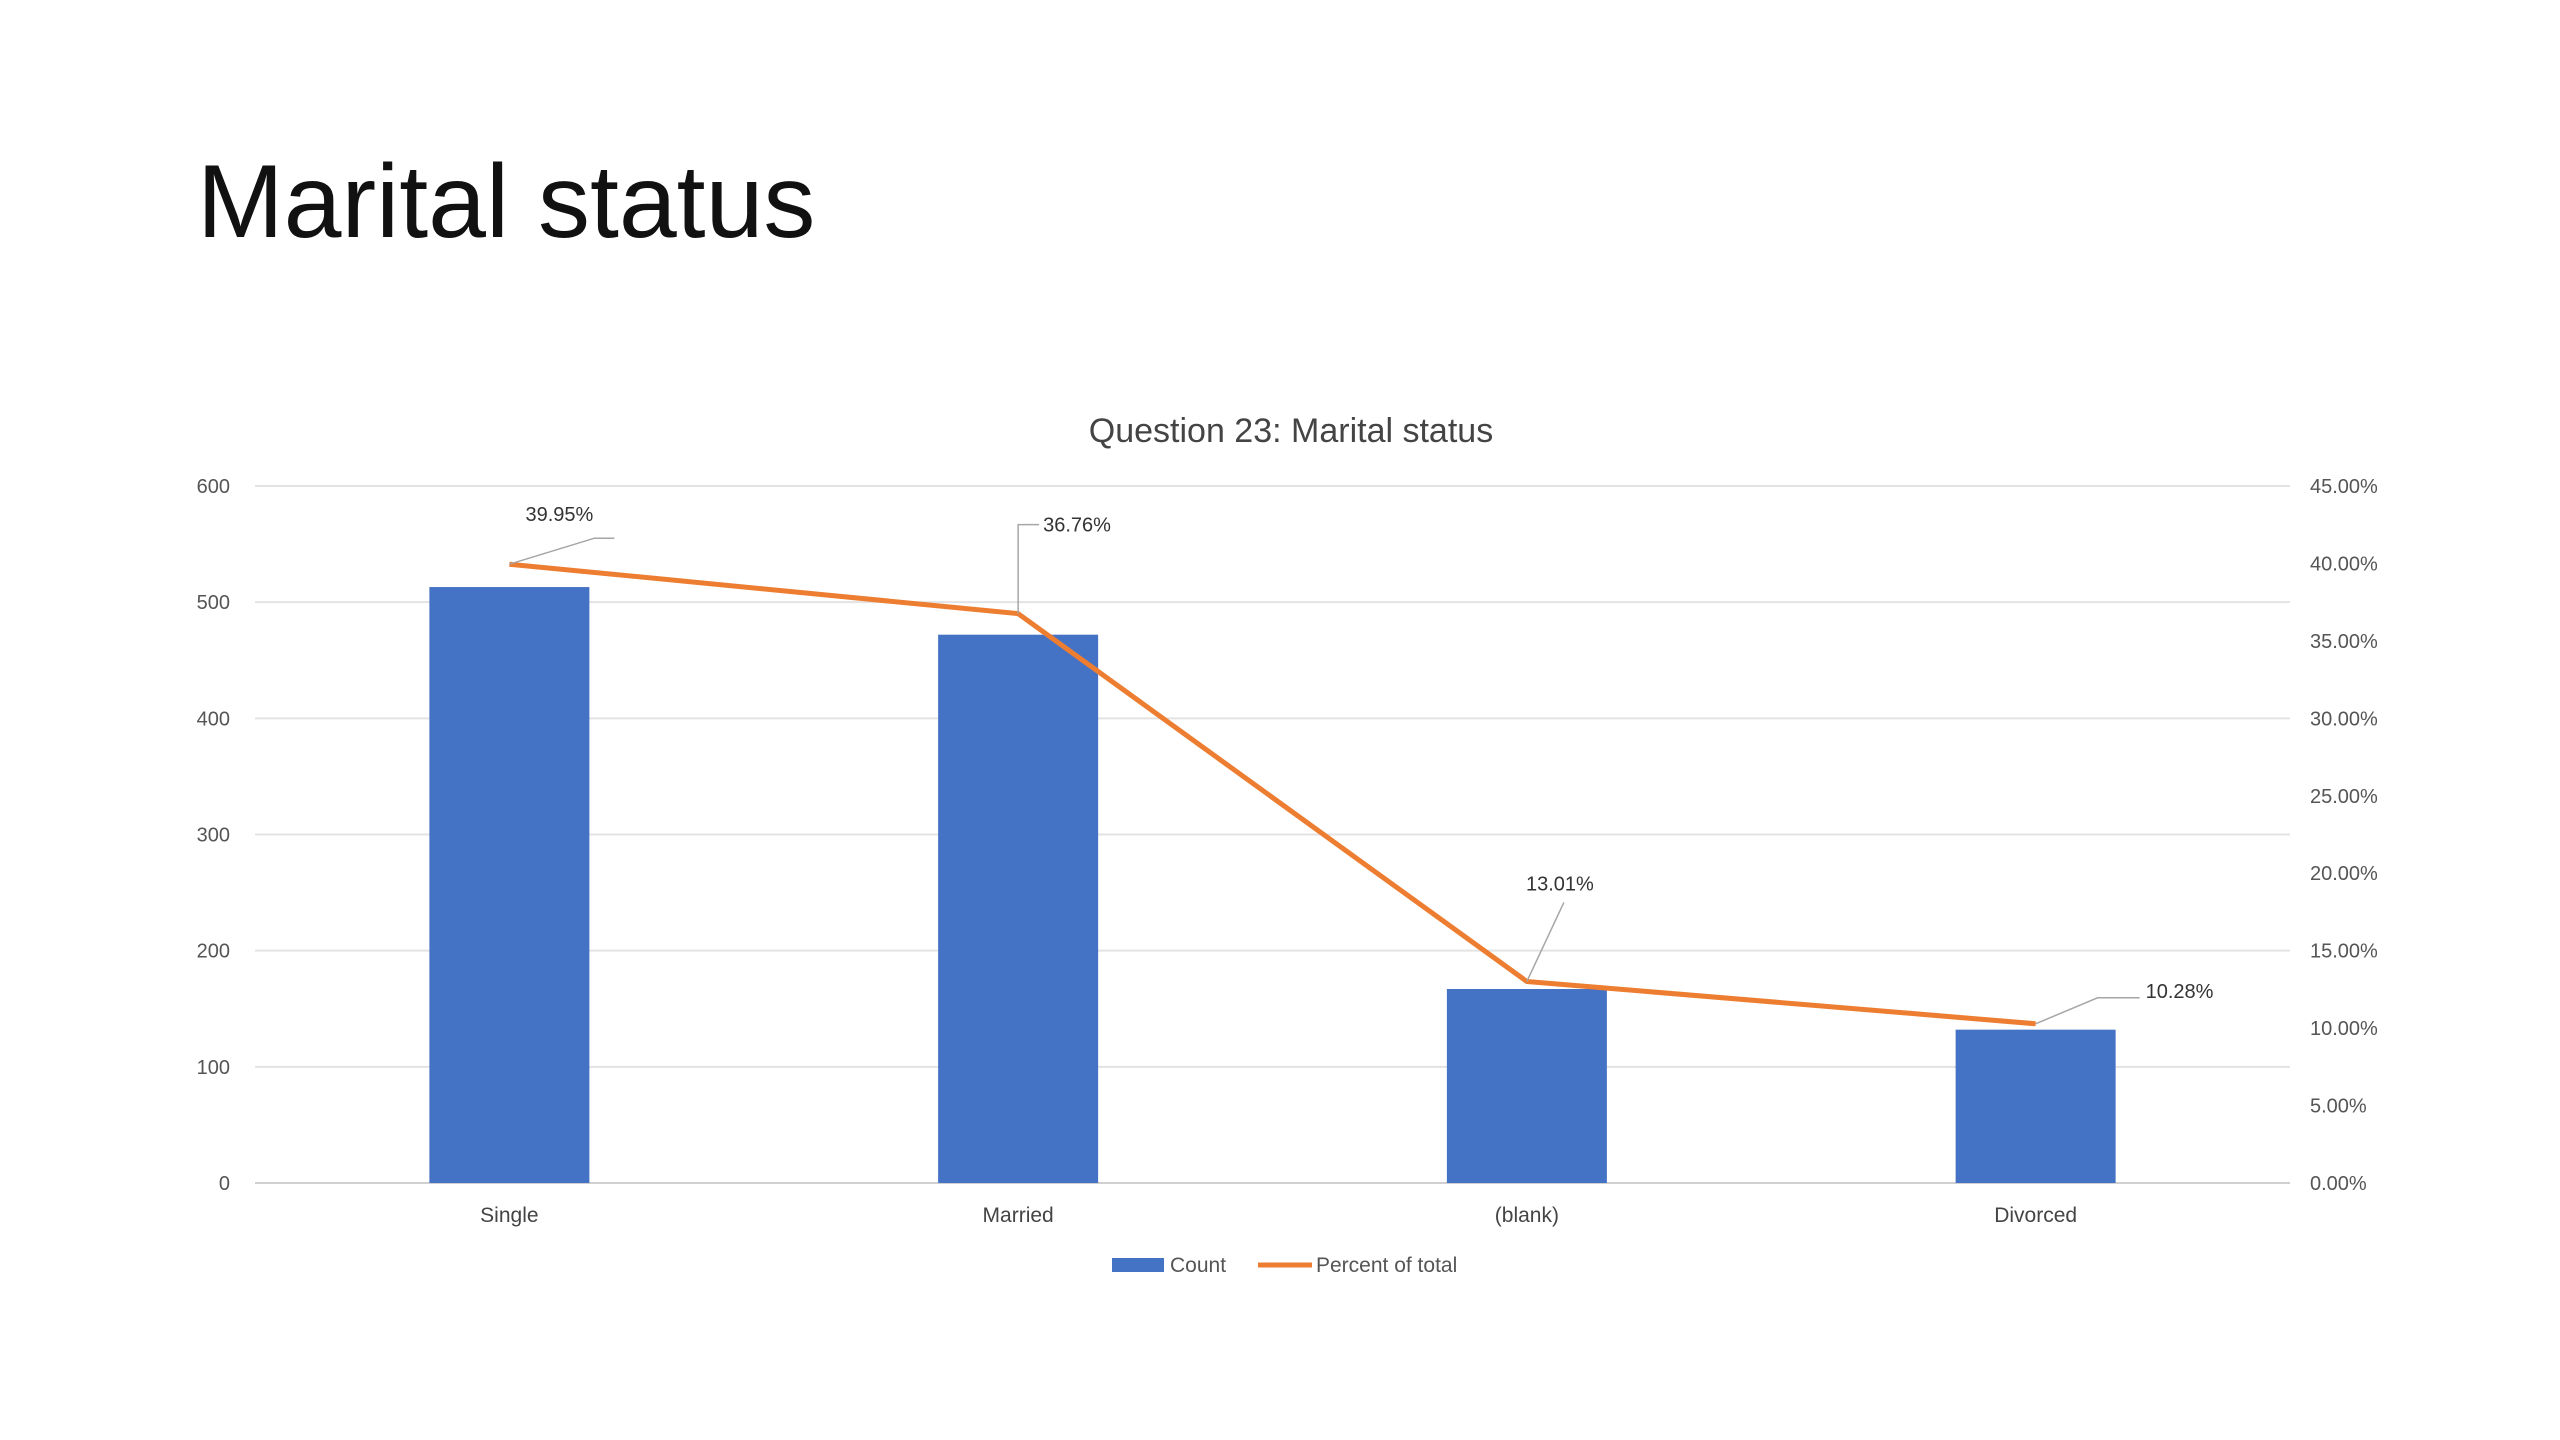 The width and height of the screenshot is (2560, 1440). I want to click on chart-title: Question 23: Marital status, so click(1291, 431).